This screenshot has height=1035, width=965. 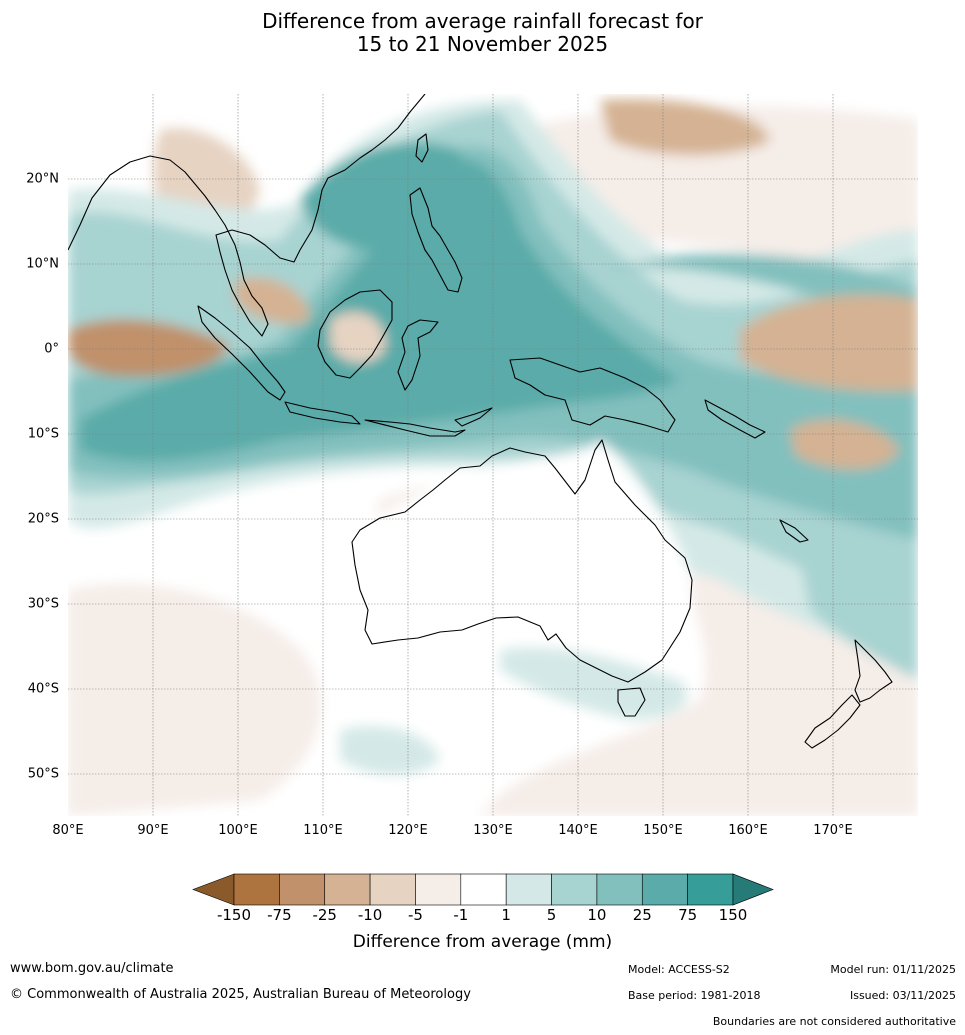 What do you see at coordinates (873, 671) in the screenshot?
I see `coastline-new-zealand-north` at bounding box center [873, 671].